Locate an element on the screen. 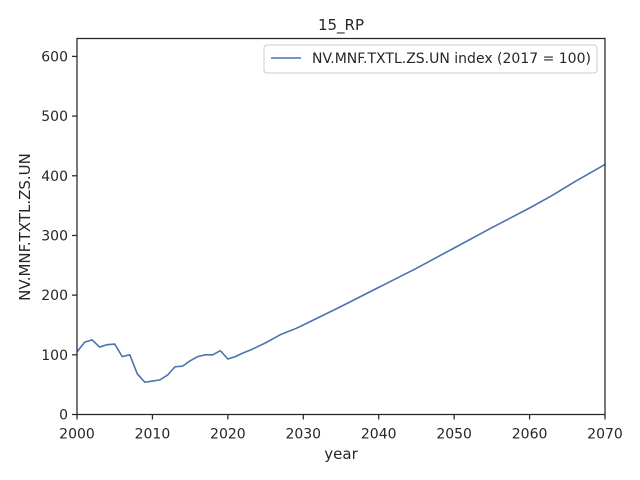  x-tick-label: 2020 is located at coordinates (228, 435).